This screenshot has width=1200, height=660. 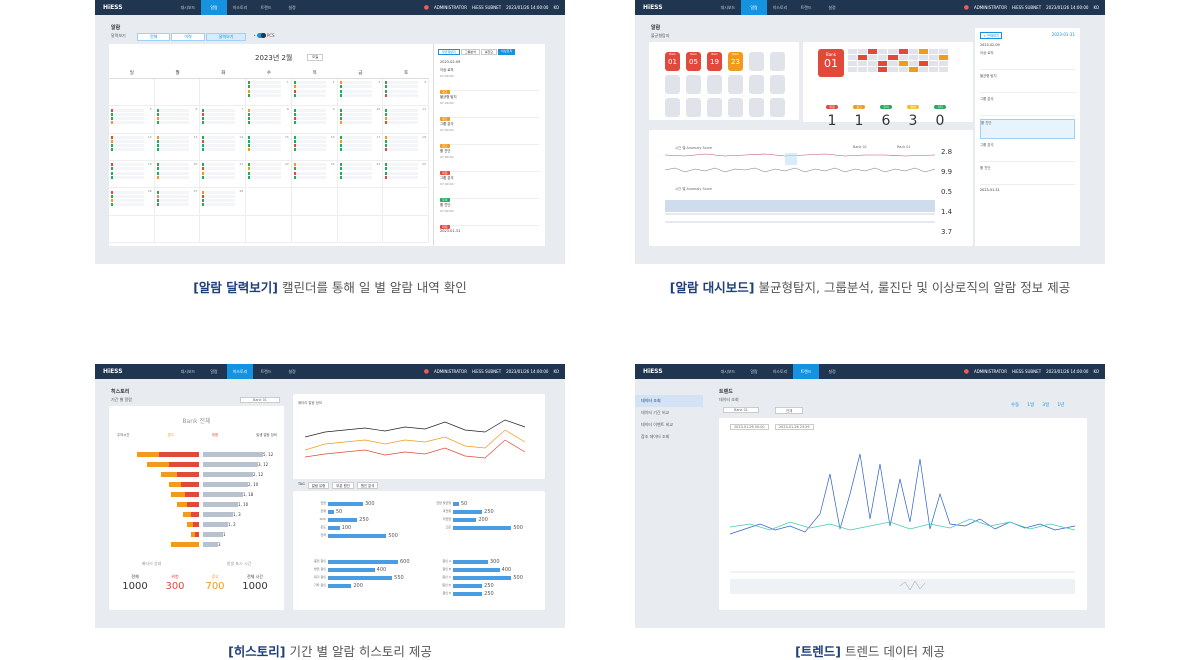 I want to click on nav-dashboard: 대시보드, so click(x=728, y=371).